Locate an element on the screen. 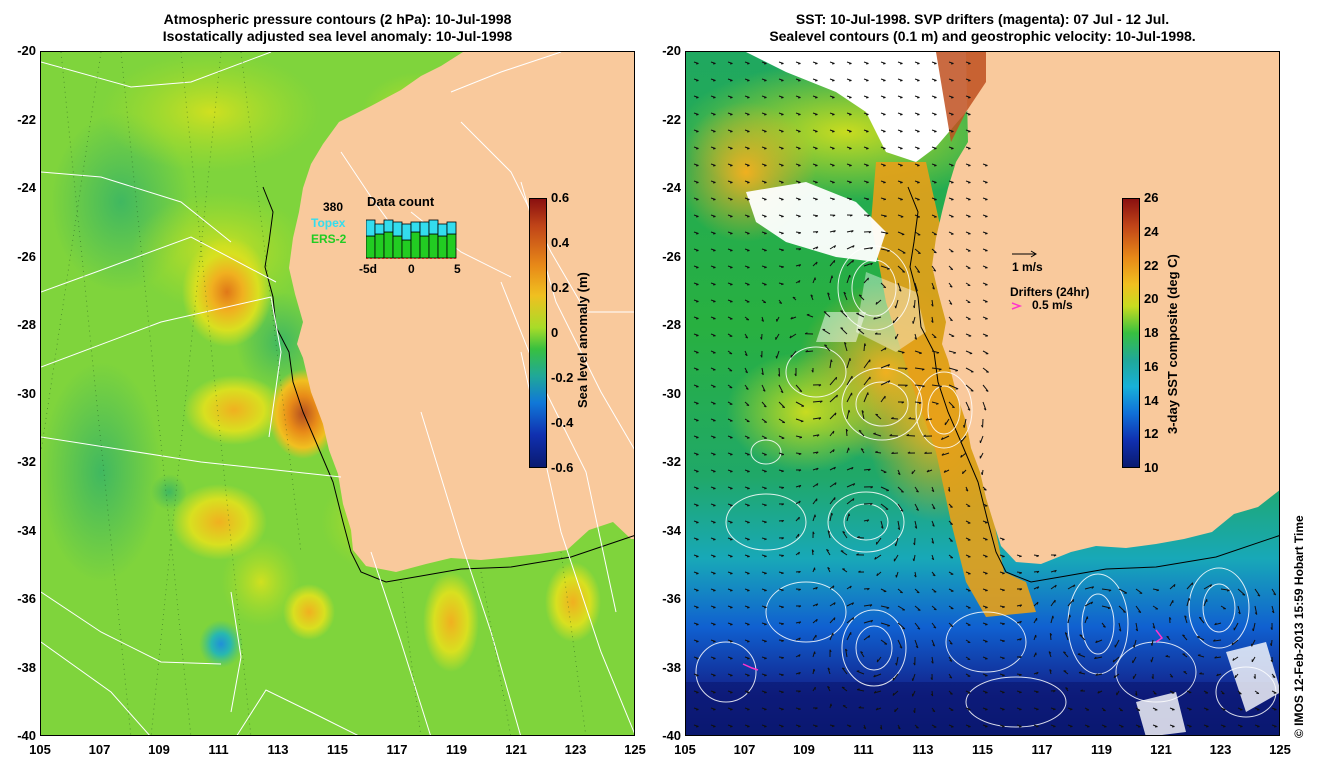 The height and width of the screenshot is (780, 1320). sst-warm-coastal is located at coordinates (961, 97).